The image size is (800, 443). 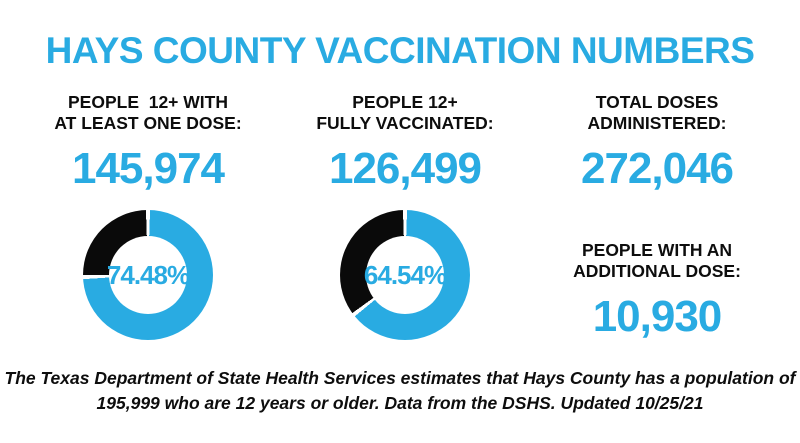 What do you see at coordinates (148, 168) in the screenshot?
I see `stat-value-one-dose: 145,974` at bounding box center [148, 168].